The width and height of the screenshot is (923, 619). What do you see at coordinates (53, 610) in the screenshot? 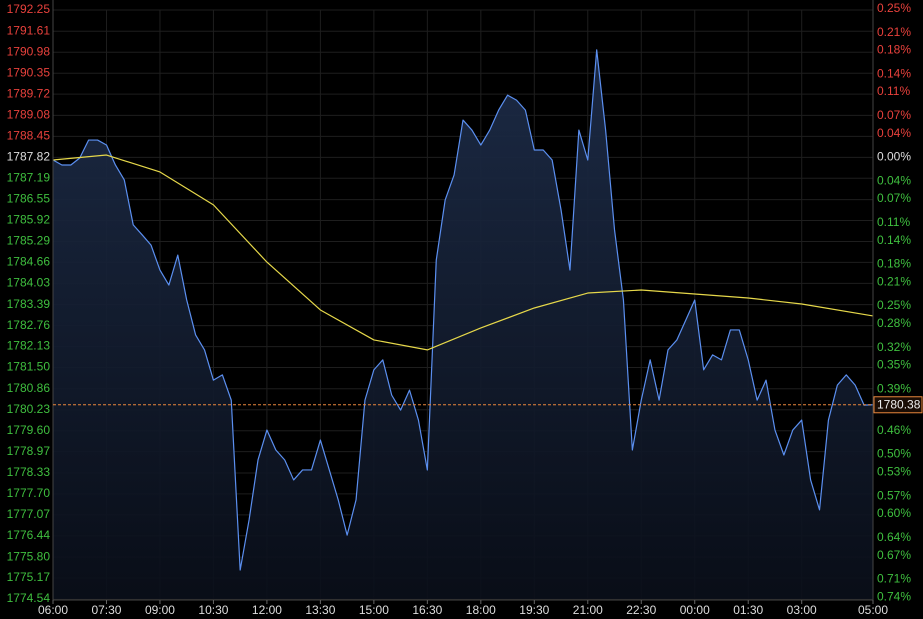
I see `x-tick-label: 06:00` at bounding box center [53, 610].